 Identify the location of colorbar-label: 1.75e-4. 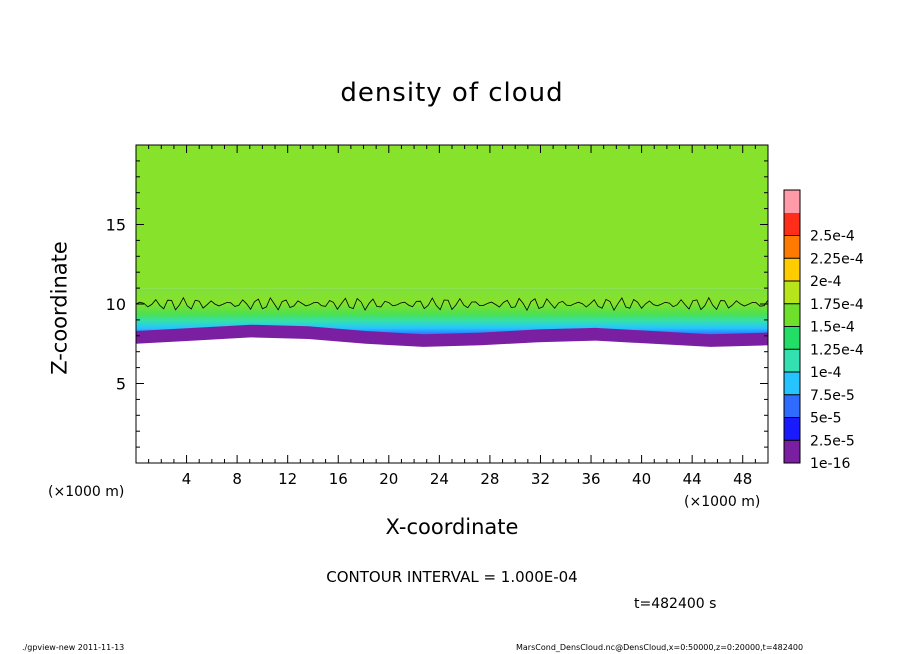
(837, 305).